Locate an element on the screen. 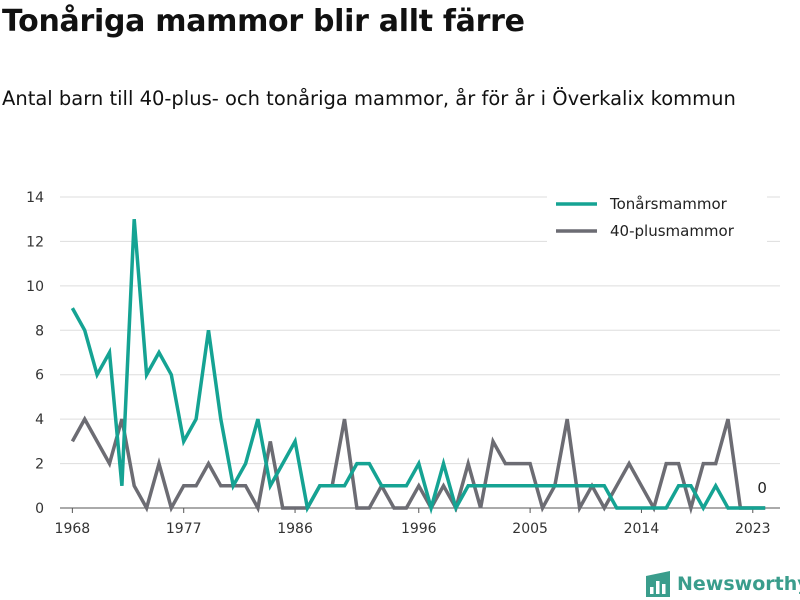 The width and height of the screenshot is (800, 600). y-tick-label-4: 4 is located at coordinates (39, 420).